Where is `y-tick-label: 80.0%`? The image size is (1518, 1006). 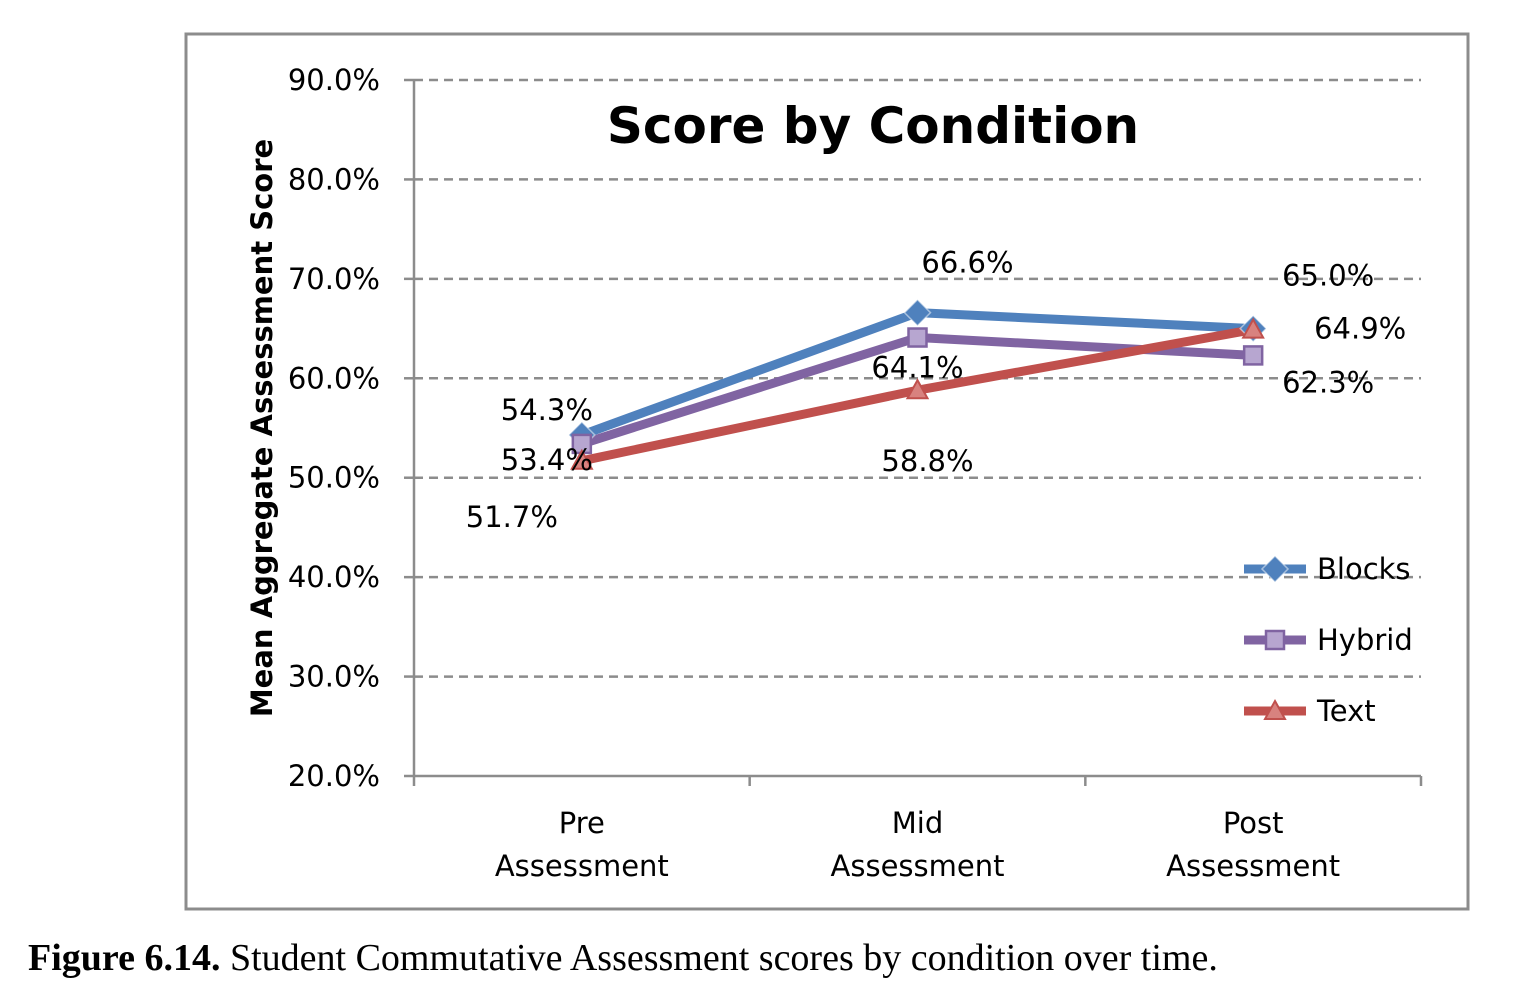
y-tick-label: 80.0% is located at coordinates (334, 179).